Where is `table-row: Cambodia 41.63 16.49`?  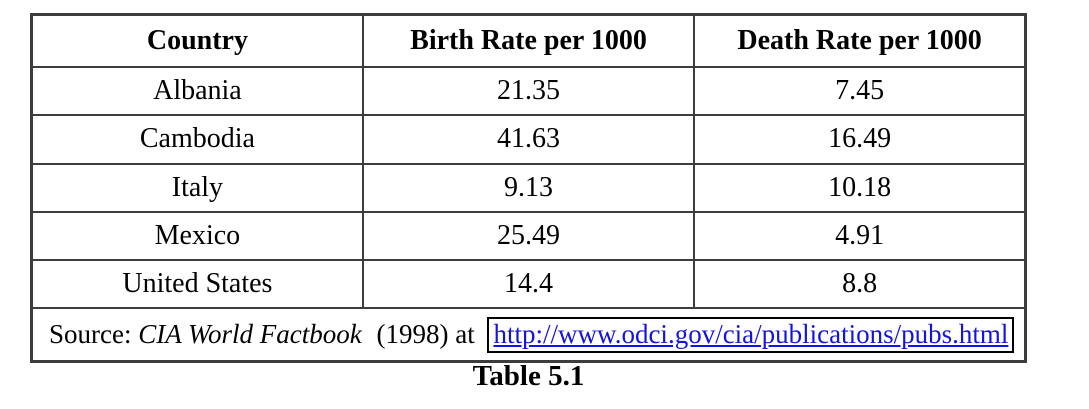
table-row: Cambodia 41.63 16.49 is located at coordinates (528, 139).